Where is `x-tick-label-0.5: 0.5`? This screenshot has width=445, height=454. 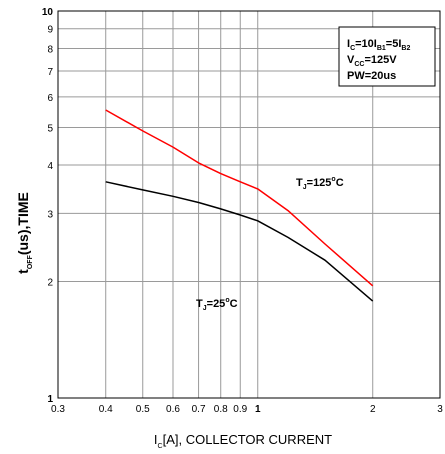 x-tick-label-0.5: 0.5 is located at coordinates (143, 409).